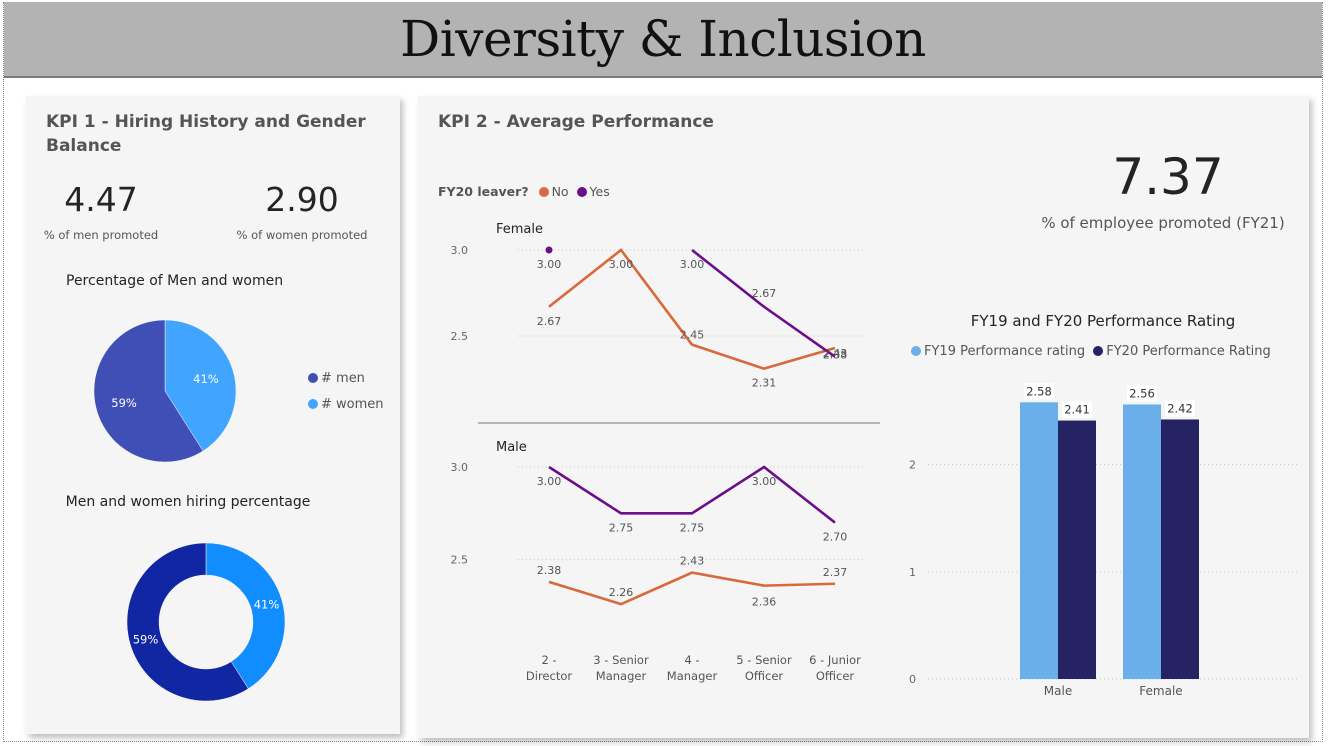  Describe the element at coordinates (267, 604) in the screenshot. I see `donut-label-women: 41%` at that location.